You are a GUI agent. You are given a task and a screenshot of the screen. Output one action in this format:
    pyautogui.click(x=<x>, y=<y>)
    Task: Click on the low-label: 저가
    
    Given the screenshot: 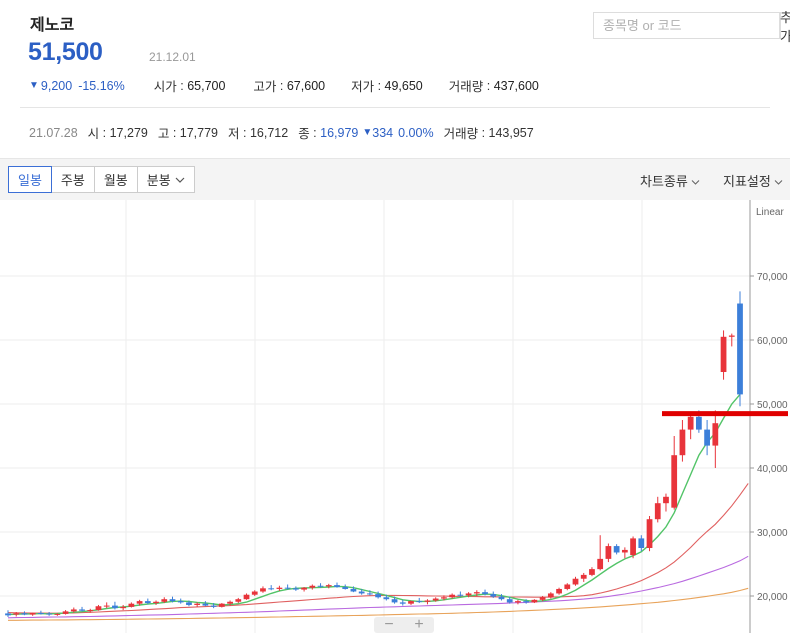 What is the action you would take?
    pyautogui.click(x=363, y=87)
    